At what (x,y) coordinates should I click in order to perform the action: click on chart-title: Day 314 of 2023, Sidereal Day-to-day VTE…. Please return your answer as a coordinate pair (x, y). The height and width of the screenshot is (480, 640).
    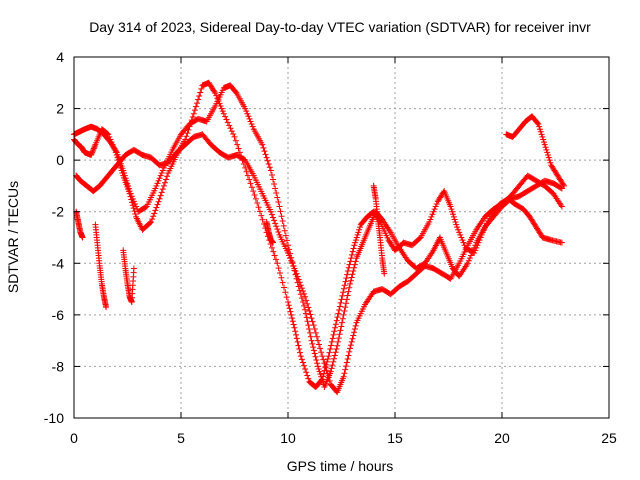
    Looking at the image, I should click on (340, 27).